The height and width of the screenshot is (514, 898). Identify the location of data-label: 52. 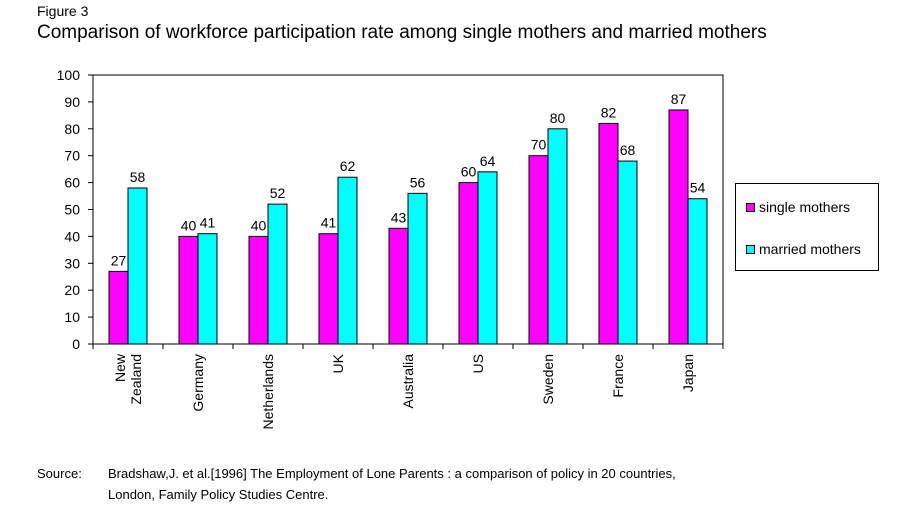
(278, 193).